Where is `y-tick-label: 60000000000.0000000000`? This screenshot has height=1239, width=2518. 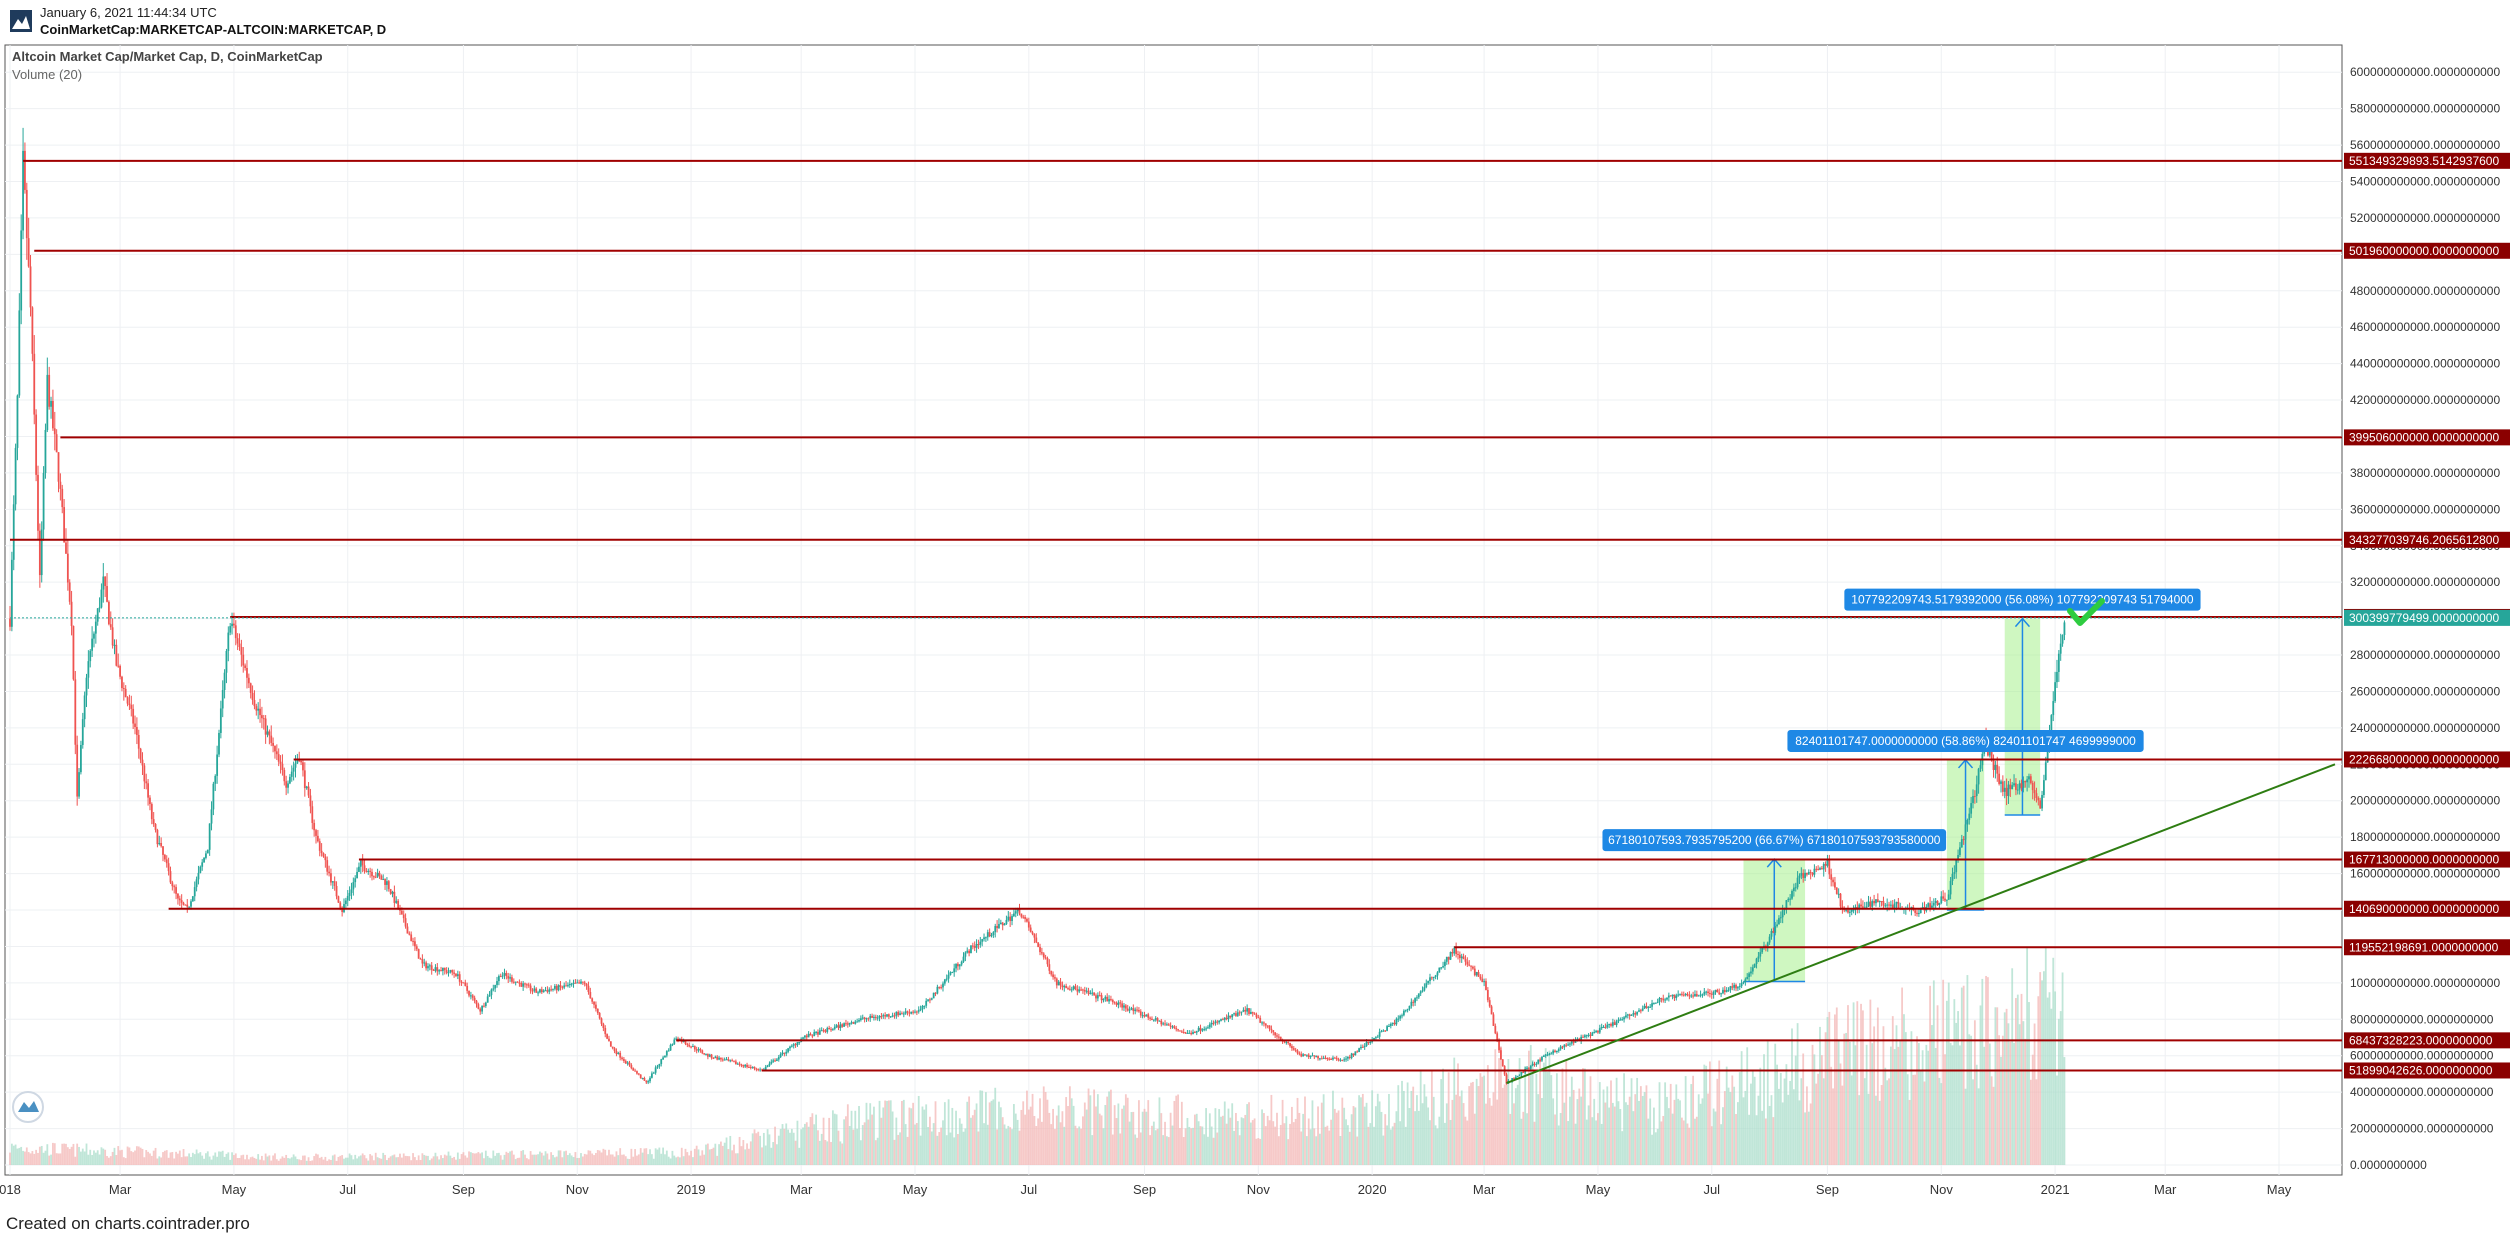 y-tick-label: 60000000000.0000000000 is located at coordinates (2422, 1056).